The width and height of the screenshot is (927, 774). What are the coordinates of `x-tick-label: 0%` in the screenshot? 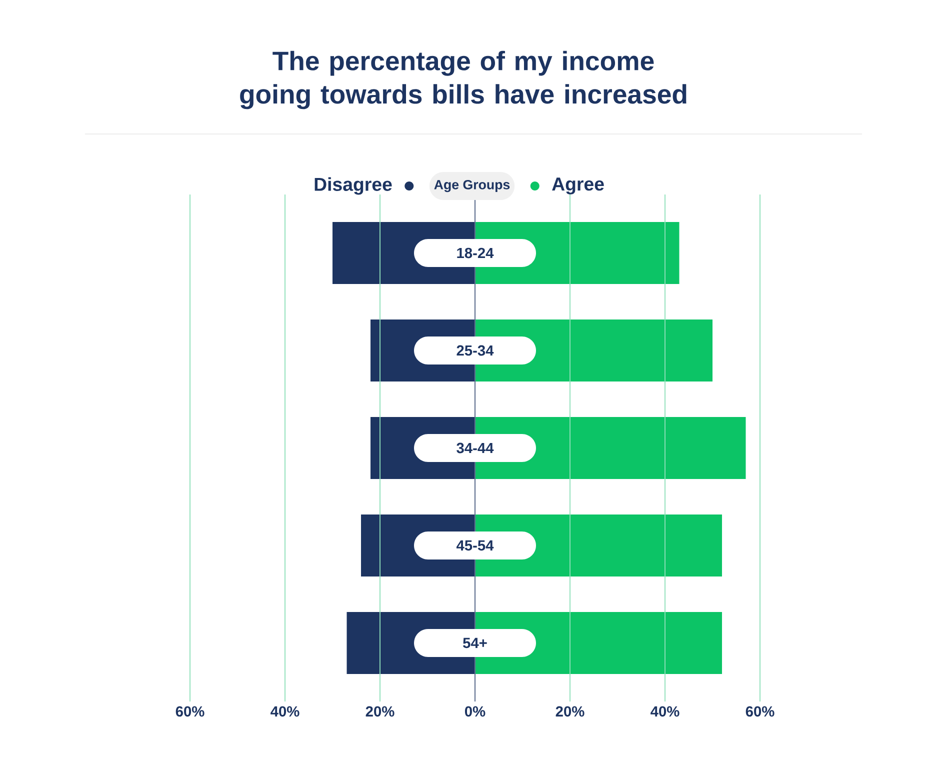 It's located at (475, 711).